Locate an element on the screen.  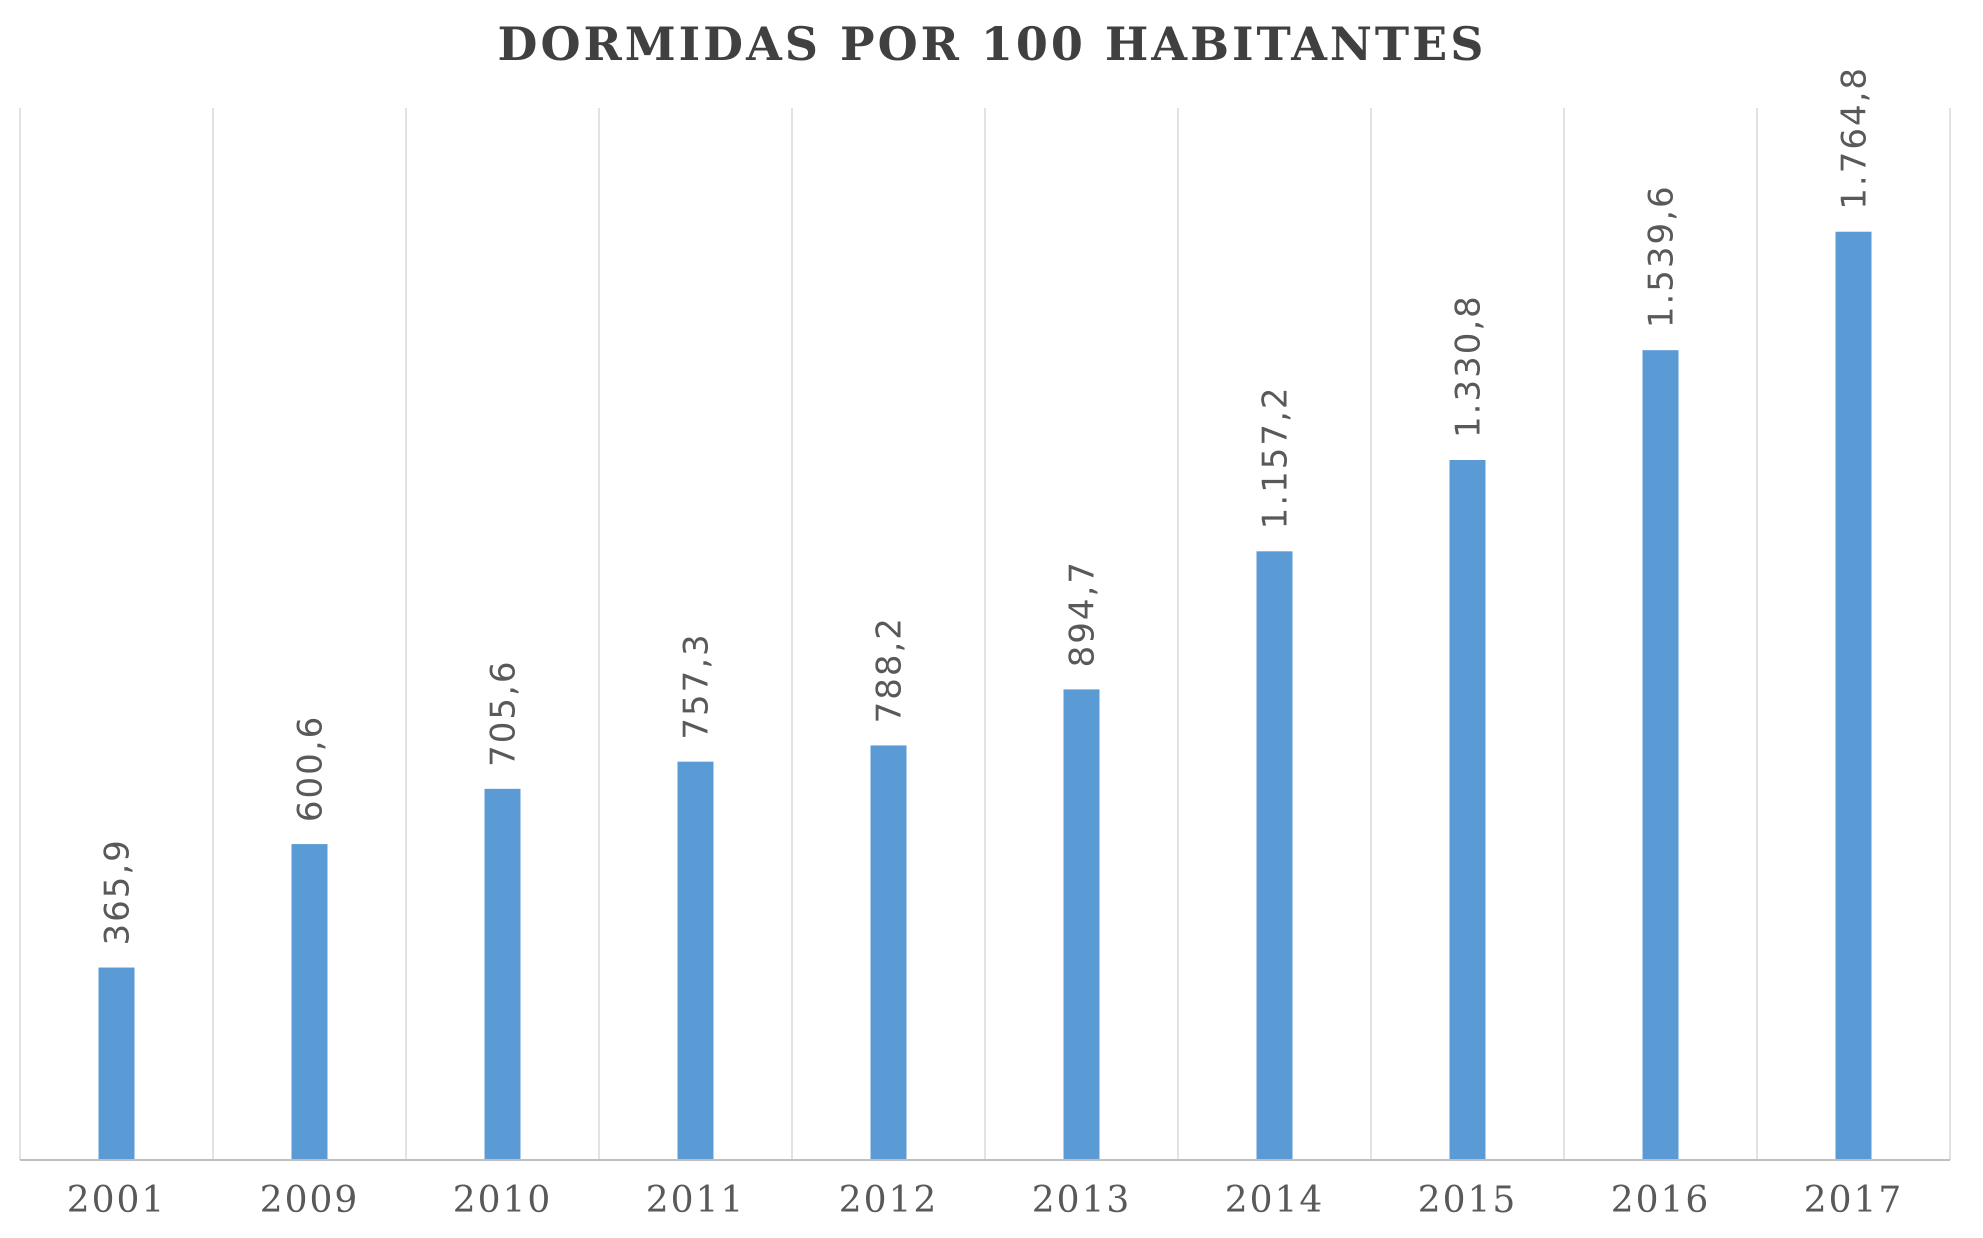
x-tick-label-2014: 2014 is located at coordinates (1275, 1200).